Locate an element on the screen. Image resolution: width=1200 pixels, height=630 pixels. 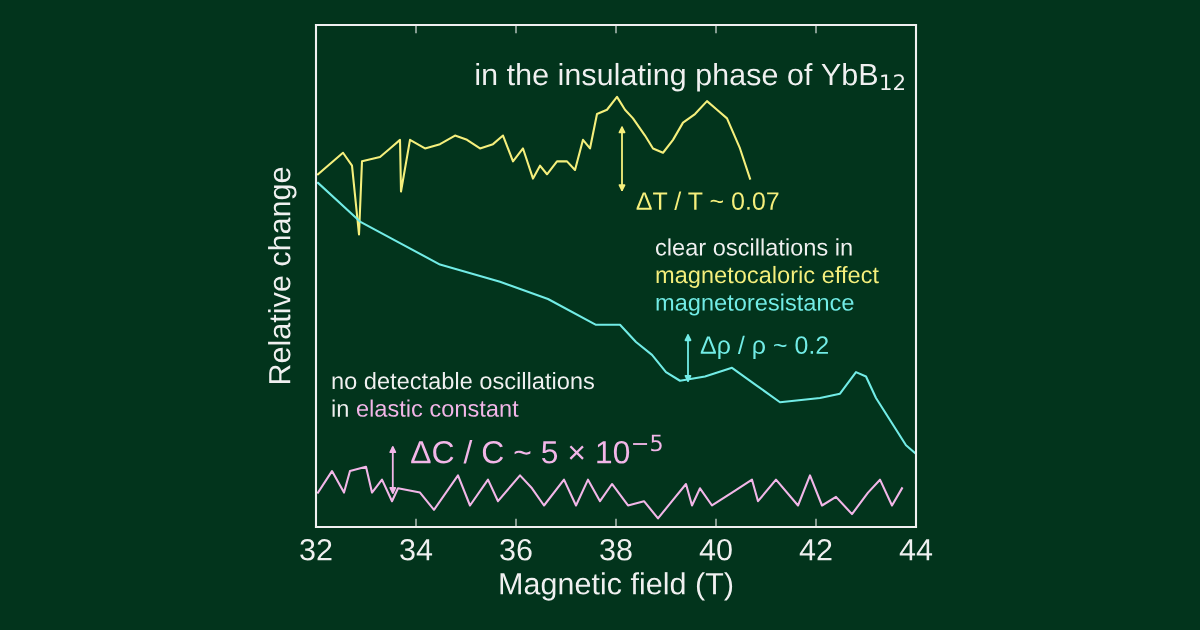
annotation: Δρ / ρ ~ 0.2 is located at coordinates (764, 347).